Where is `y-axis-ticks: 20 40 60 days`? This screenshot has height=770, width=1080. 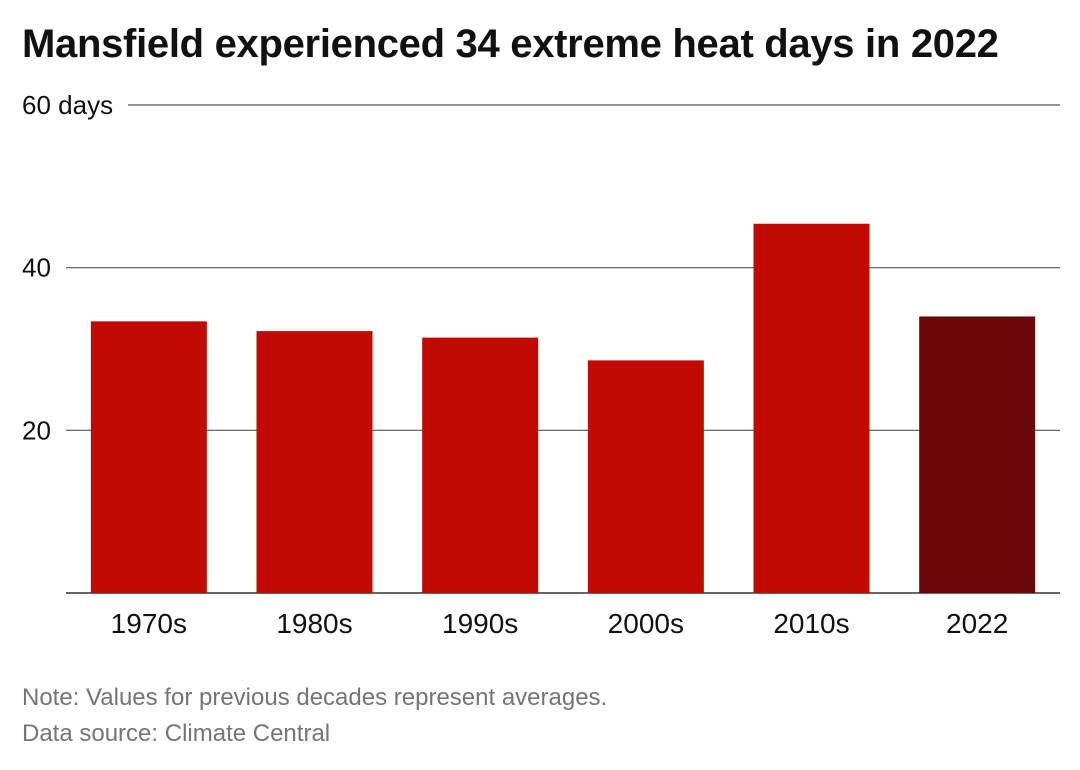
y-axis-ticks: 20 40 60 days is located at coordinates (67, 267).